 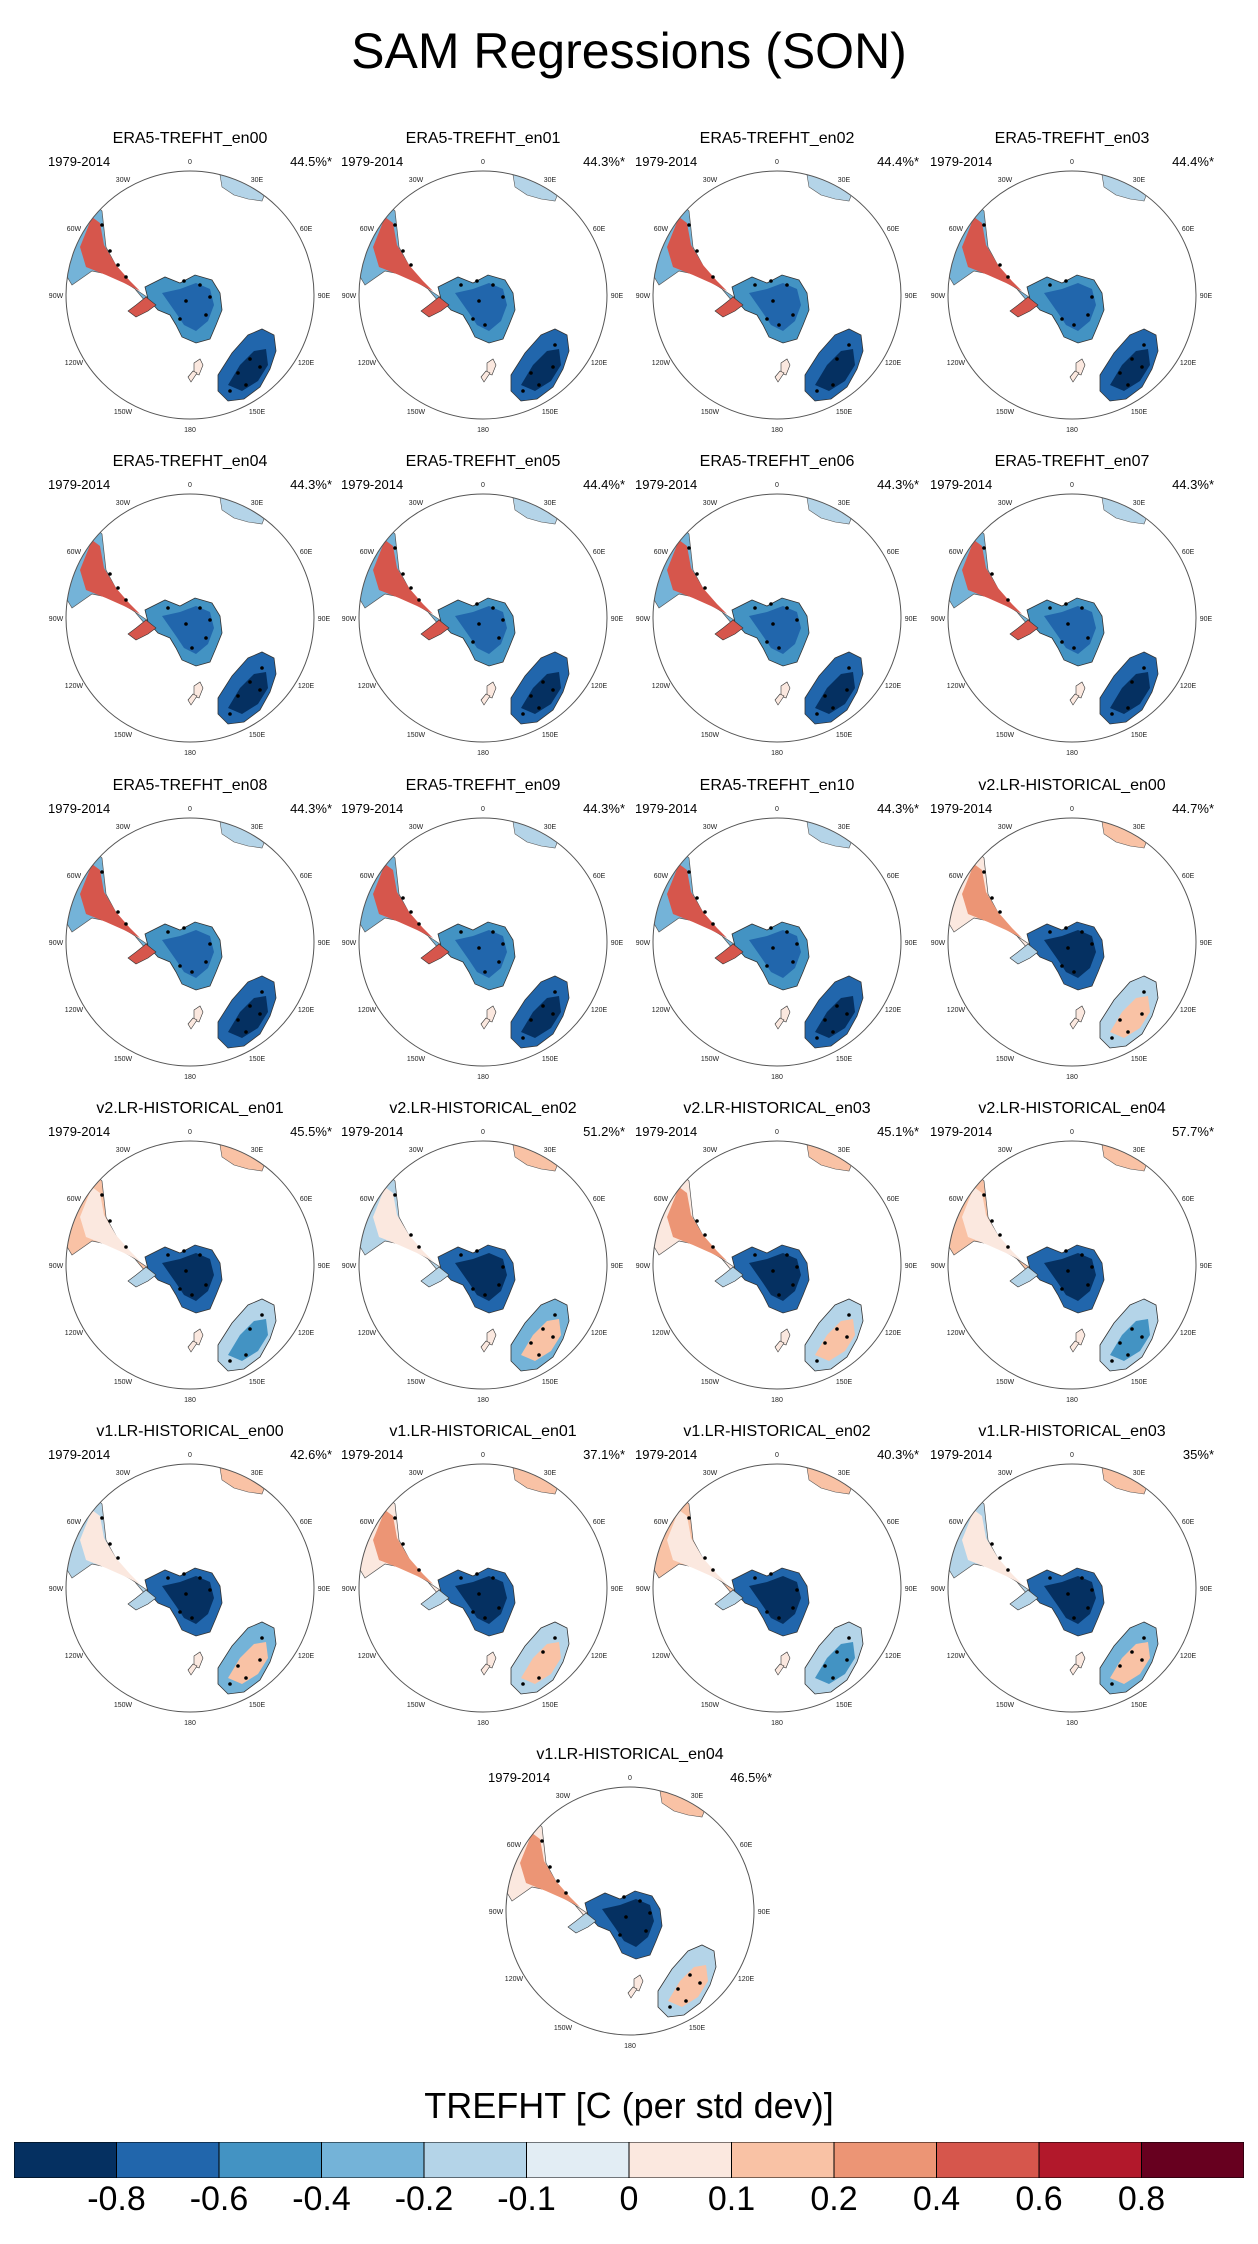 What do you see at coordinates (1039, 2199) in the screenshot?
I see `colorbar-tick-label: 0.6` at bounding box center [1039, 2199].